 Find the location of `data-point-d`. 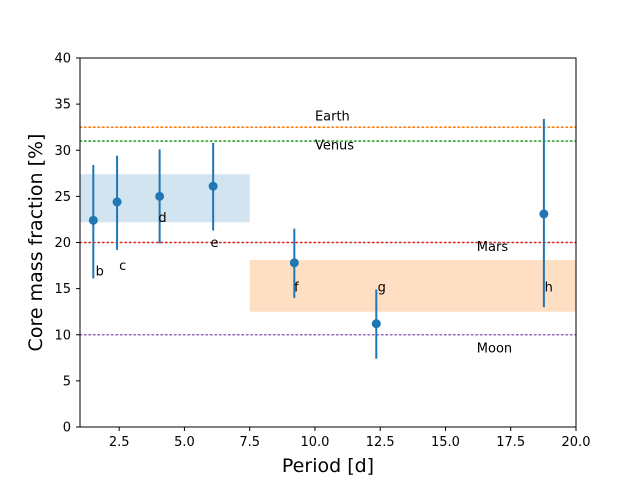

data-point-d is located at coordinates (160, 196).